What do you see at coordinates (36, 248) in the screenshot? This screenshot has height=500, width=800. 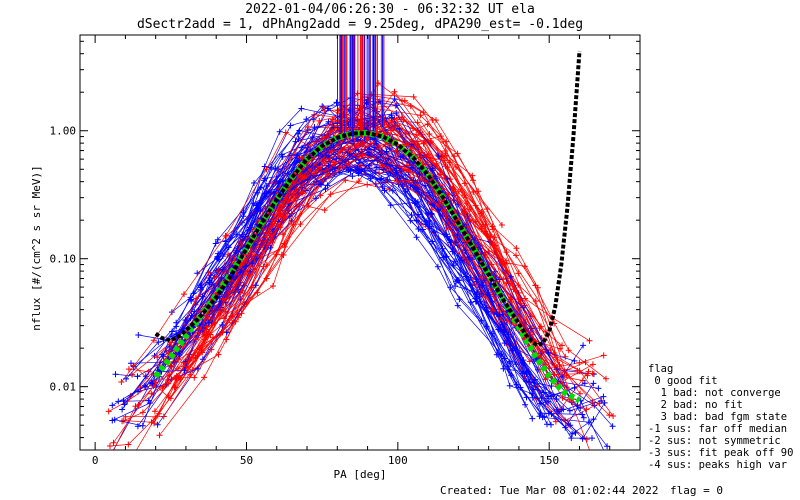 I see `y-axis-label: nflux [#/(cm^2 s sr MeV)]` at bounding box center [36, 248].